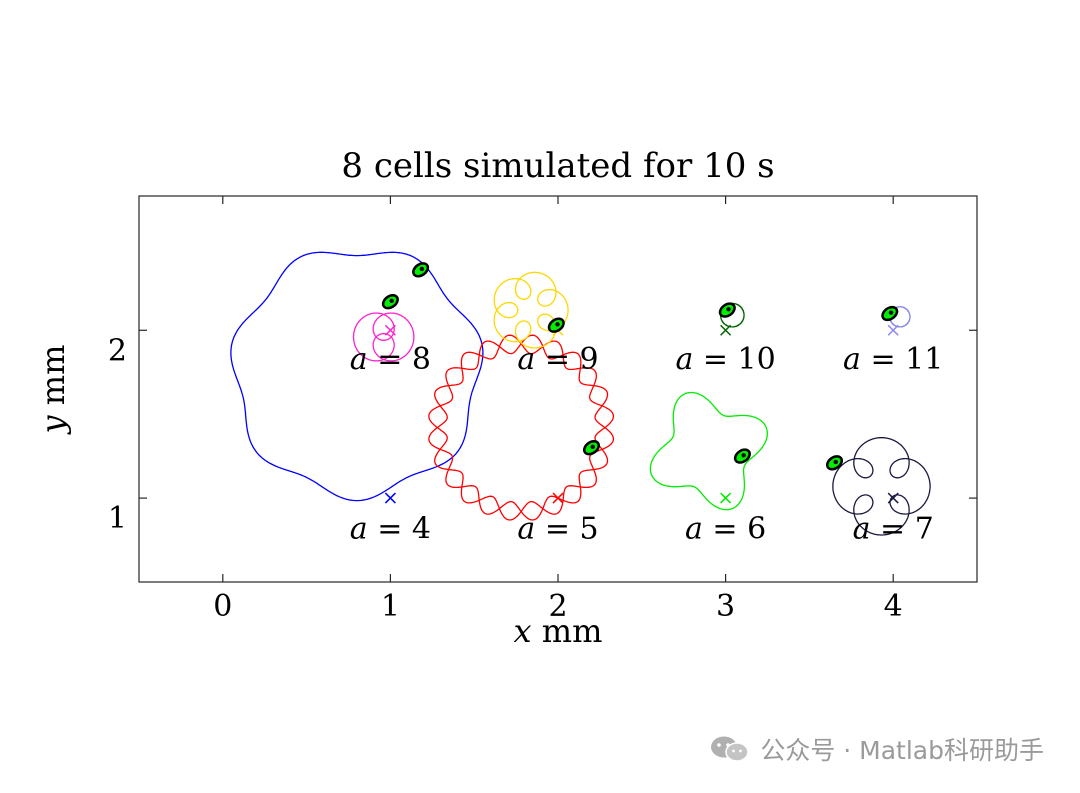  Describe the element at coordinates (893, 359) in the screenshot. I see `label-a11: a = 11` at that location.